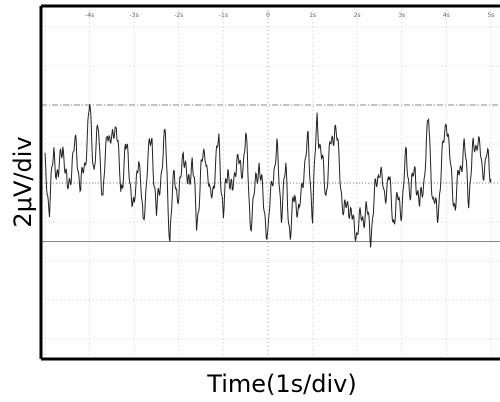  I want to click on y-axis-label: 2μV/div, so click(23, 181).